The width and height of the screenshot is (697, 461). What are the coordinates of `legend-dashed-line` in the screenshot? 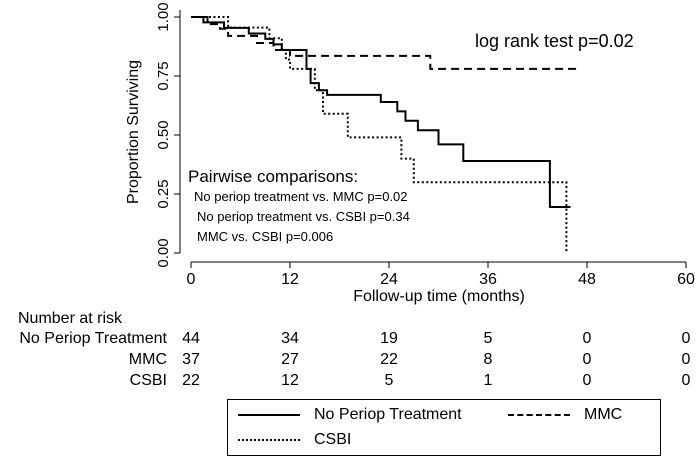 It's located at (539, 415).